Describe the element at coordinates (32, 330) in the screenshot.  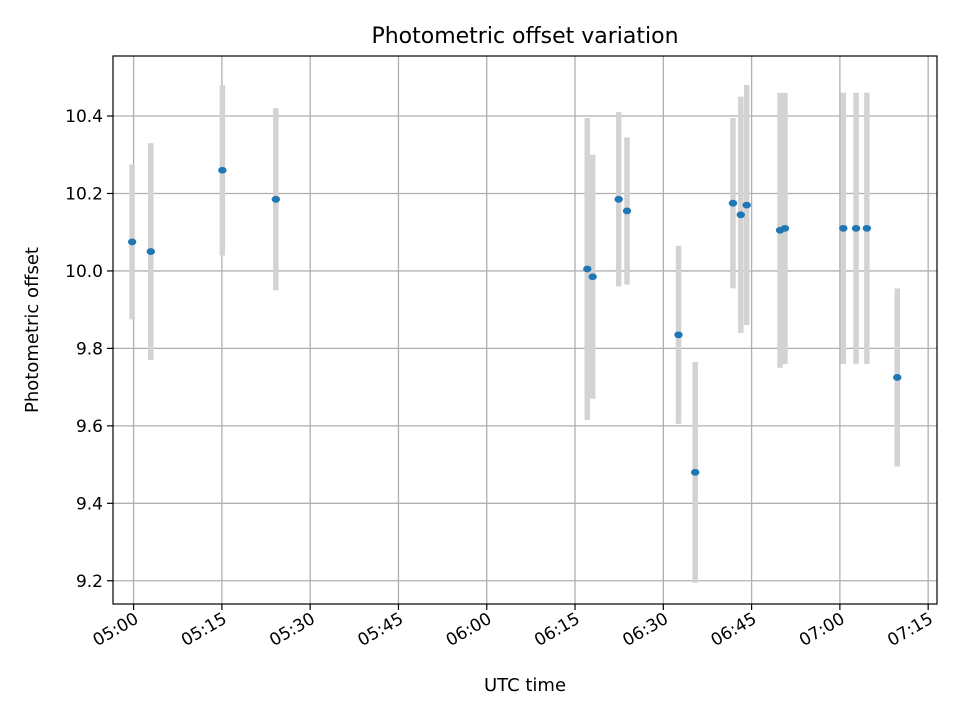
I see `y-axis-label: Photometric offset` at that location.